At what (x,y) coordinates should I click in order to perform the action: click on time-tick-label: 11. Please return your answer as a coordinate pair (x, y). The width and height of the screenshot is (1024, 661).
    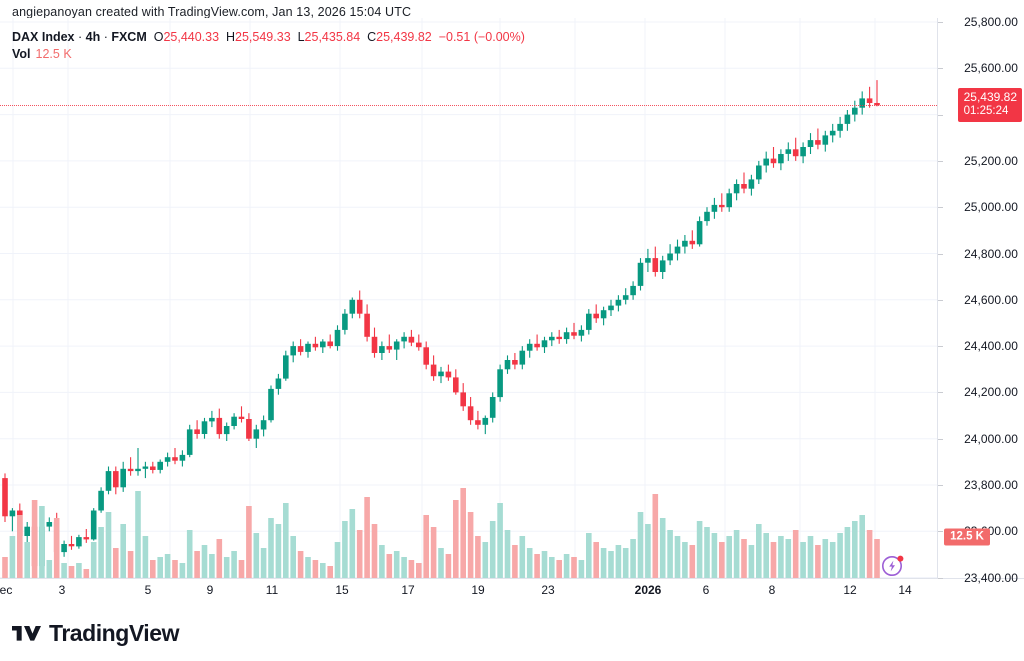
    Looking at the image, I should click on (272, 590).